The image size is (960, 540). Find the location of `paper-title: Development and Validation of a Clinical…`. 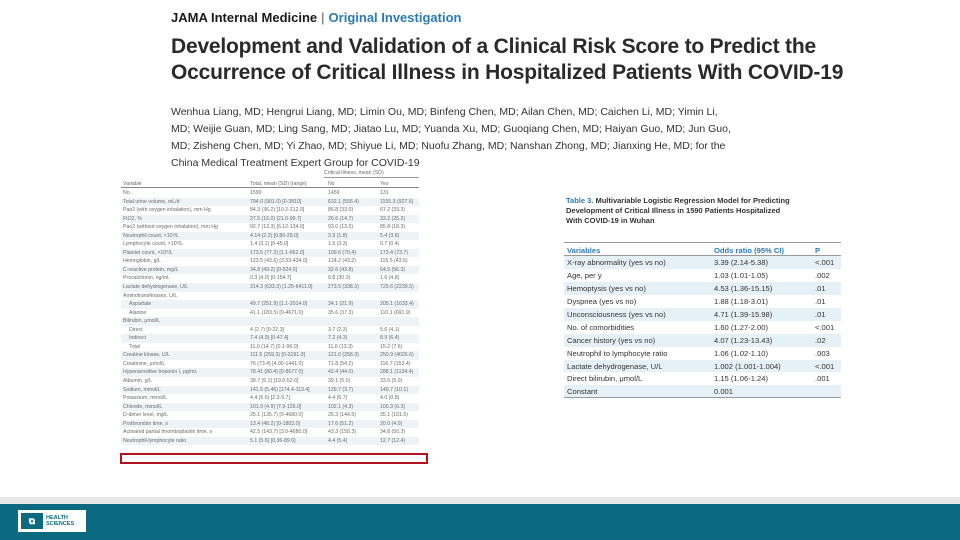

paper-title: Development and Validation of a Clinical… is located at coordinates (507, 59).